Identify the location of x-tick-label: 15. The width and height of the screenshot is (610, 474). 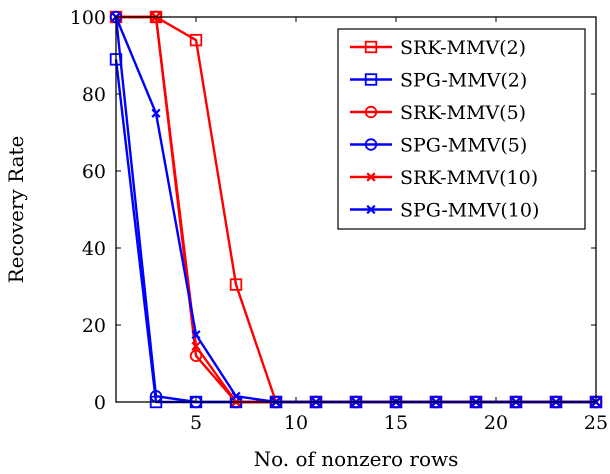
(396, 423).